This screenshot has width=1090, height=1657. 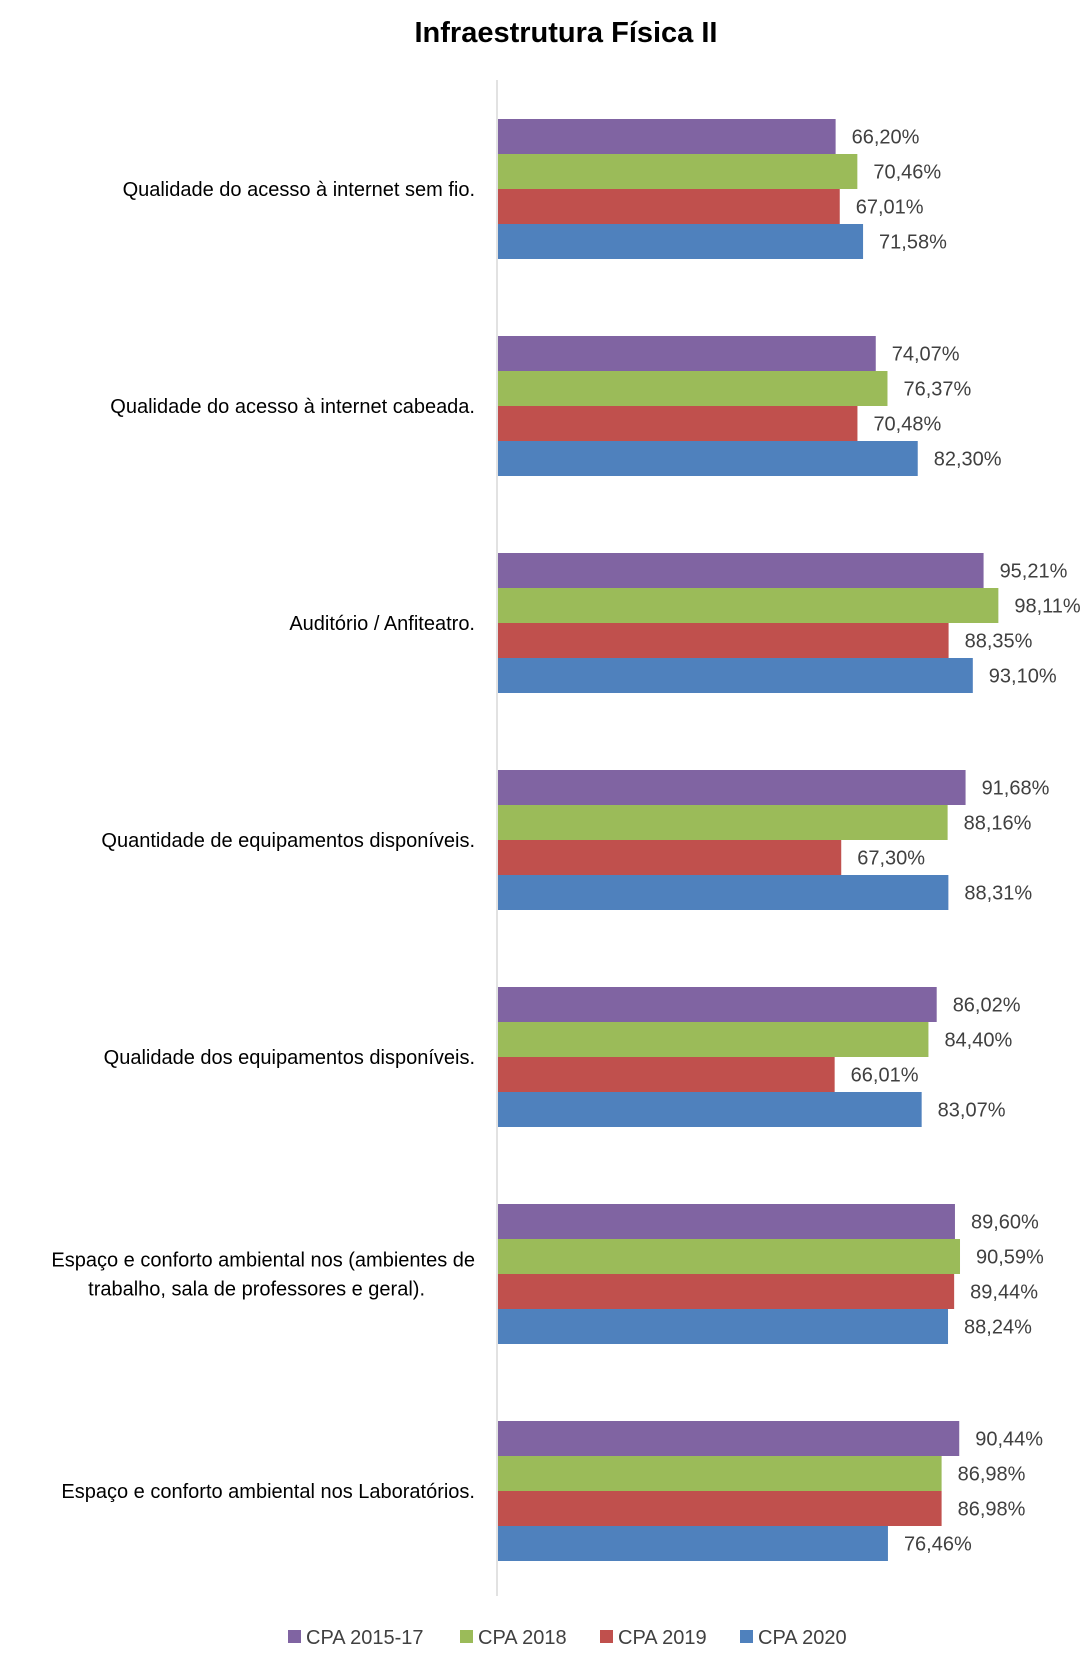 What do you see at coordinates (998, 894) in the screenshot?
I see `data-label: 88,31%` at bounding box center [998, 894].